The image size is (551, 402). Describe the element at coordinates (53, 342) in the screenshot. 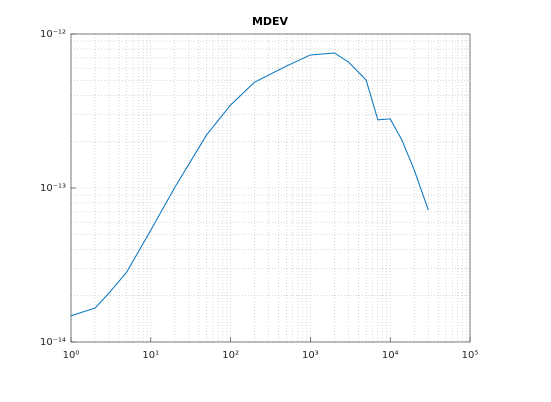

I see `y-tick-label: 10⁻¹⁴` at that location.